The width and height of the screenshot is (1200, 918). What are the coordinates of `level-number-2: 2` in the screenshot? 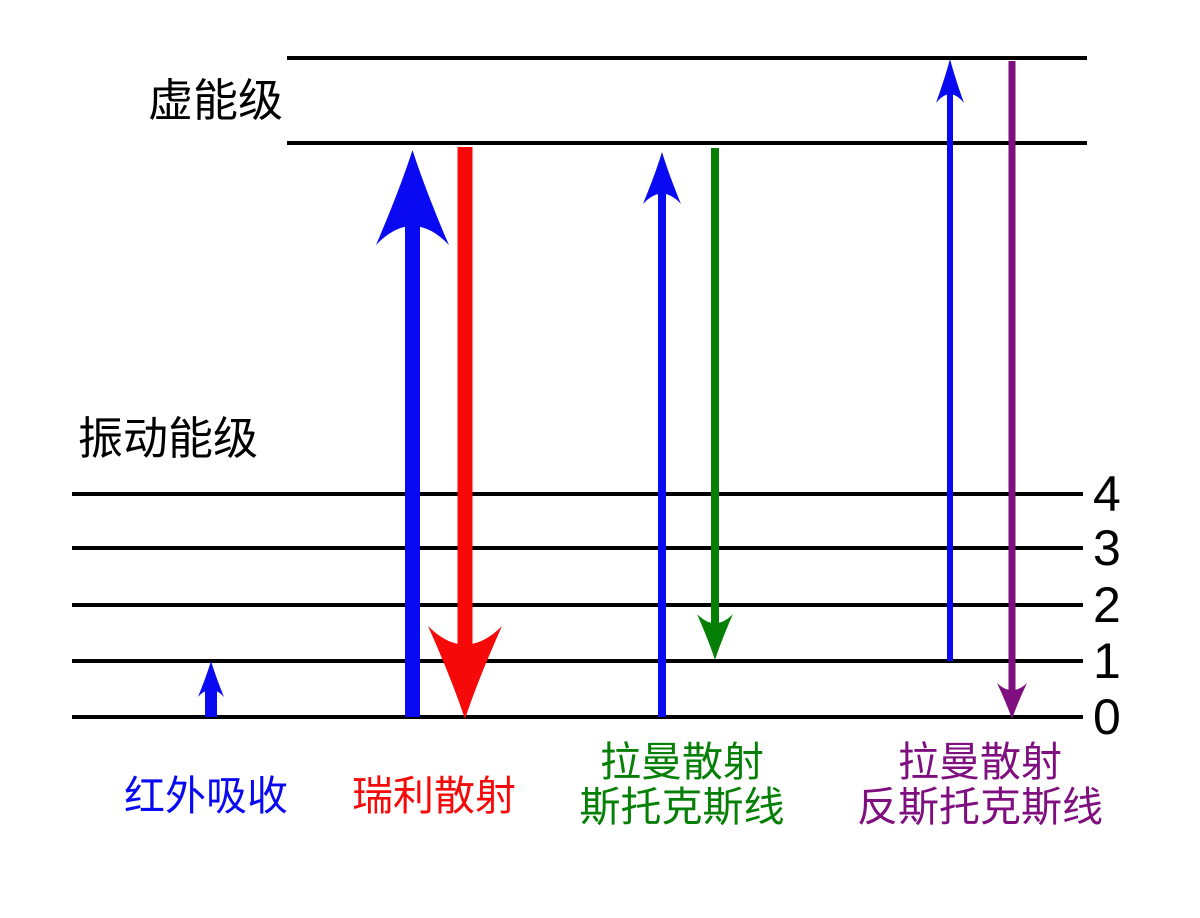 It's located at (1107, 605).